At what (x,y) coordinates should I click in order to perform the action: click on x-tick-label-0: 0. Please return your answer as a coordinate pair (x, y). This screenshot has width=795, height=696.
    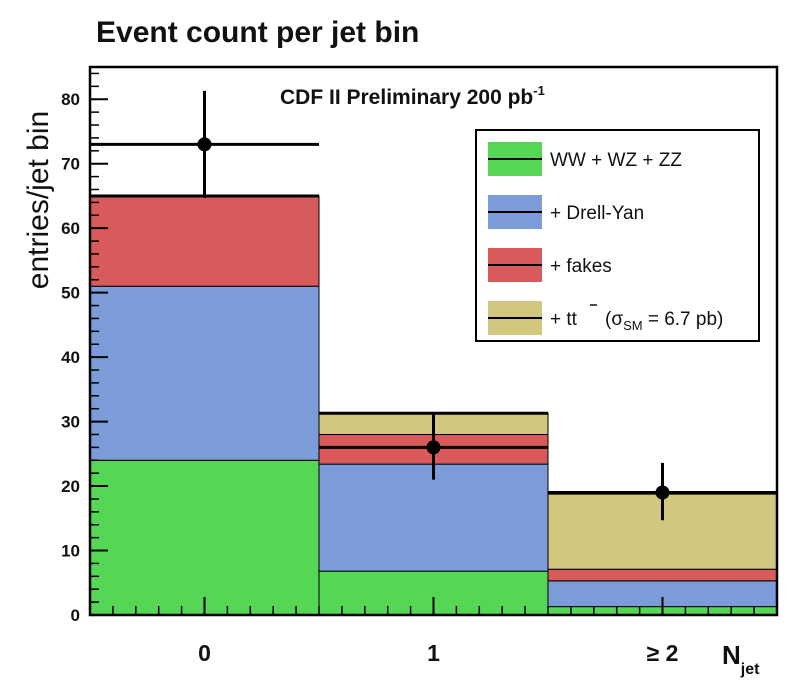
    Looking at the image, I should click on (204, 653).